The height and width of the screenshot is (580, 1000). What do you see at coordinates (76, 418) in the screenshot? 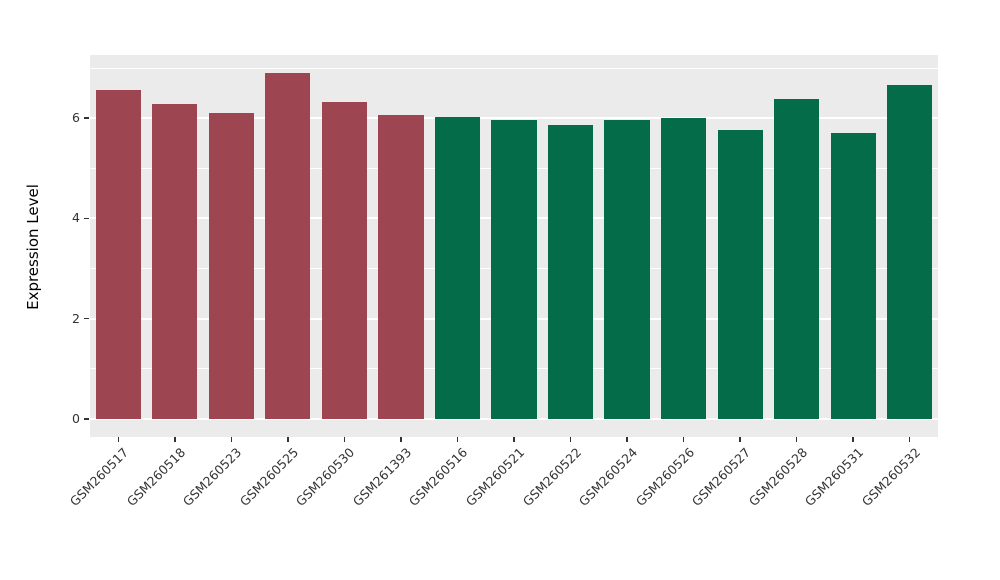
I see `y-tick-label: 0` at bounding box center [76, 418].